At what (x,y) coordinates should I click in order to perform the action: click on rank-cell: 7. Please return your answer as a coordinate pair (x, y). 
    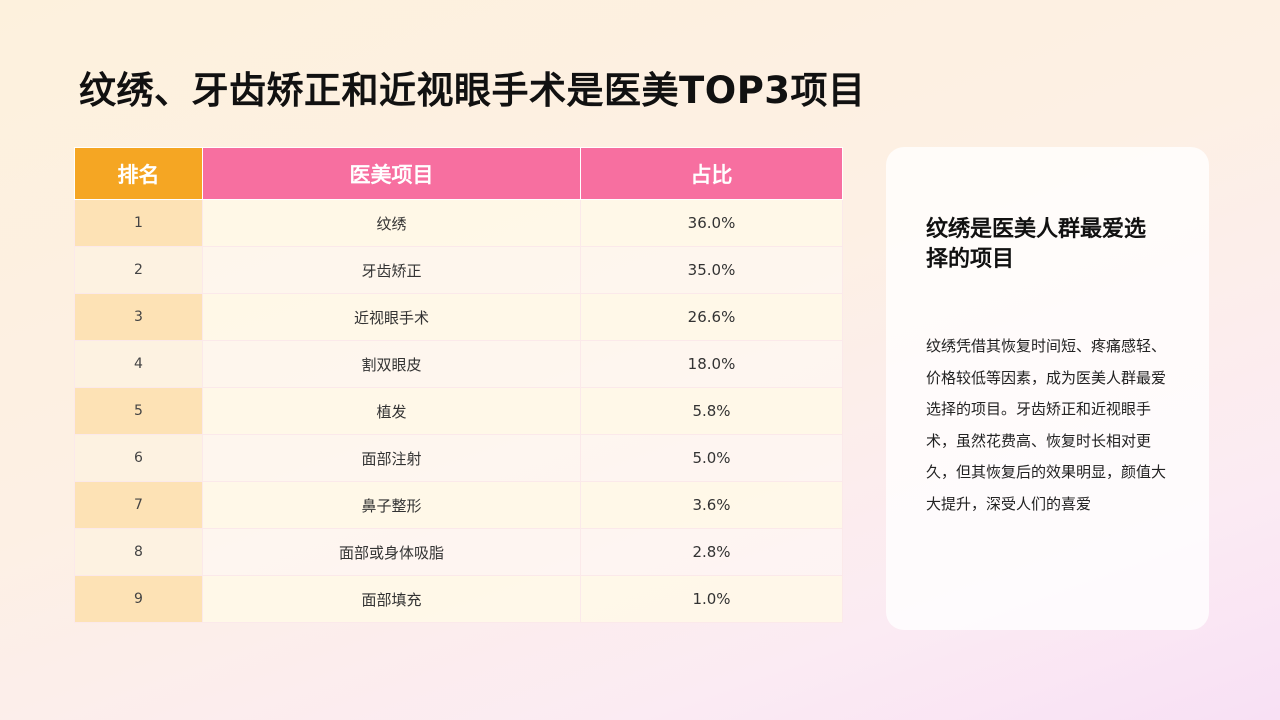
    Looking at the image, I should click on (138, 505).